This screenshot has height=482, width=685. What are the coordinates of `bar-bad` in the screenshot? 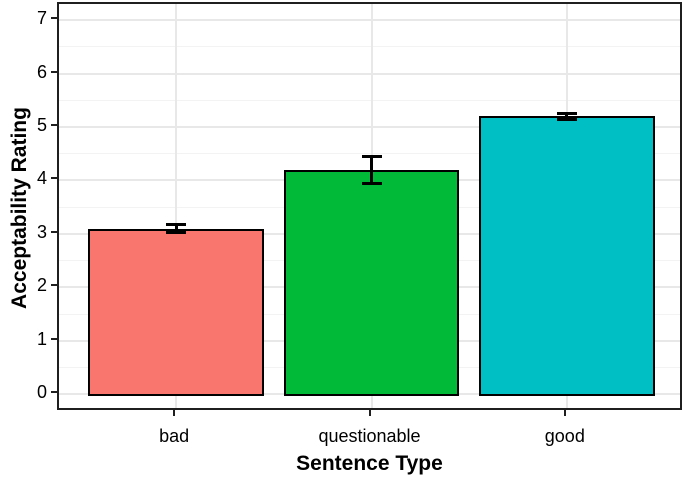 It's located at (176, 312).